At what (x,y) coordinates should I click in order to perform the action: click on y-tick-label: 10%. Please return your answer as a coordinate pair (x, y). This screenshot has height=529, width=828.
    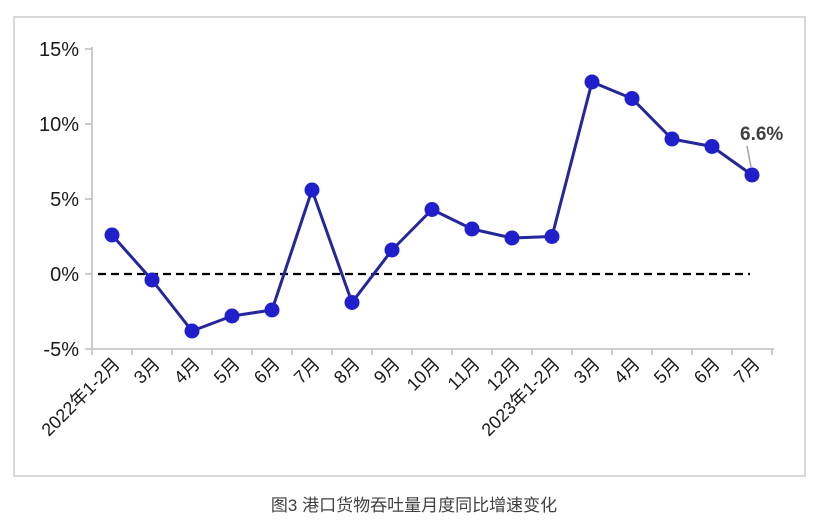
    Looking at the image, I should click on (59, 125).